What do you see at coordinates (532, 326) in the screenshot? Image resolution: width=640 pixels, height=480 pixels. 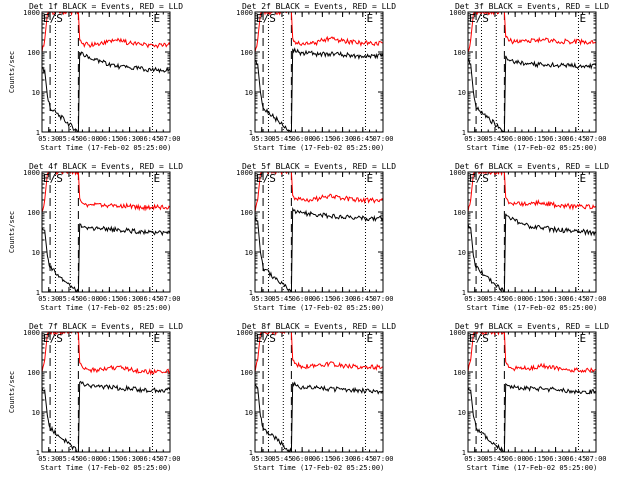 I see `chart-title: Det 9f BLACK = Events, RED = LLD` at bounding box center [532, 326].